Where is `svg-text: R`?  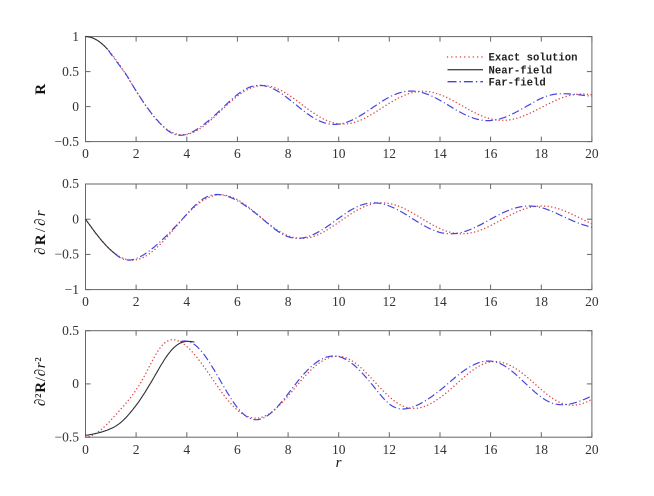 svg-text: R is located at coordinates (41, 88).